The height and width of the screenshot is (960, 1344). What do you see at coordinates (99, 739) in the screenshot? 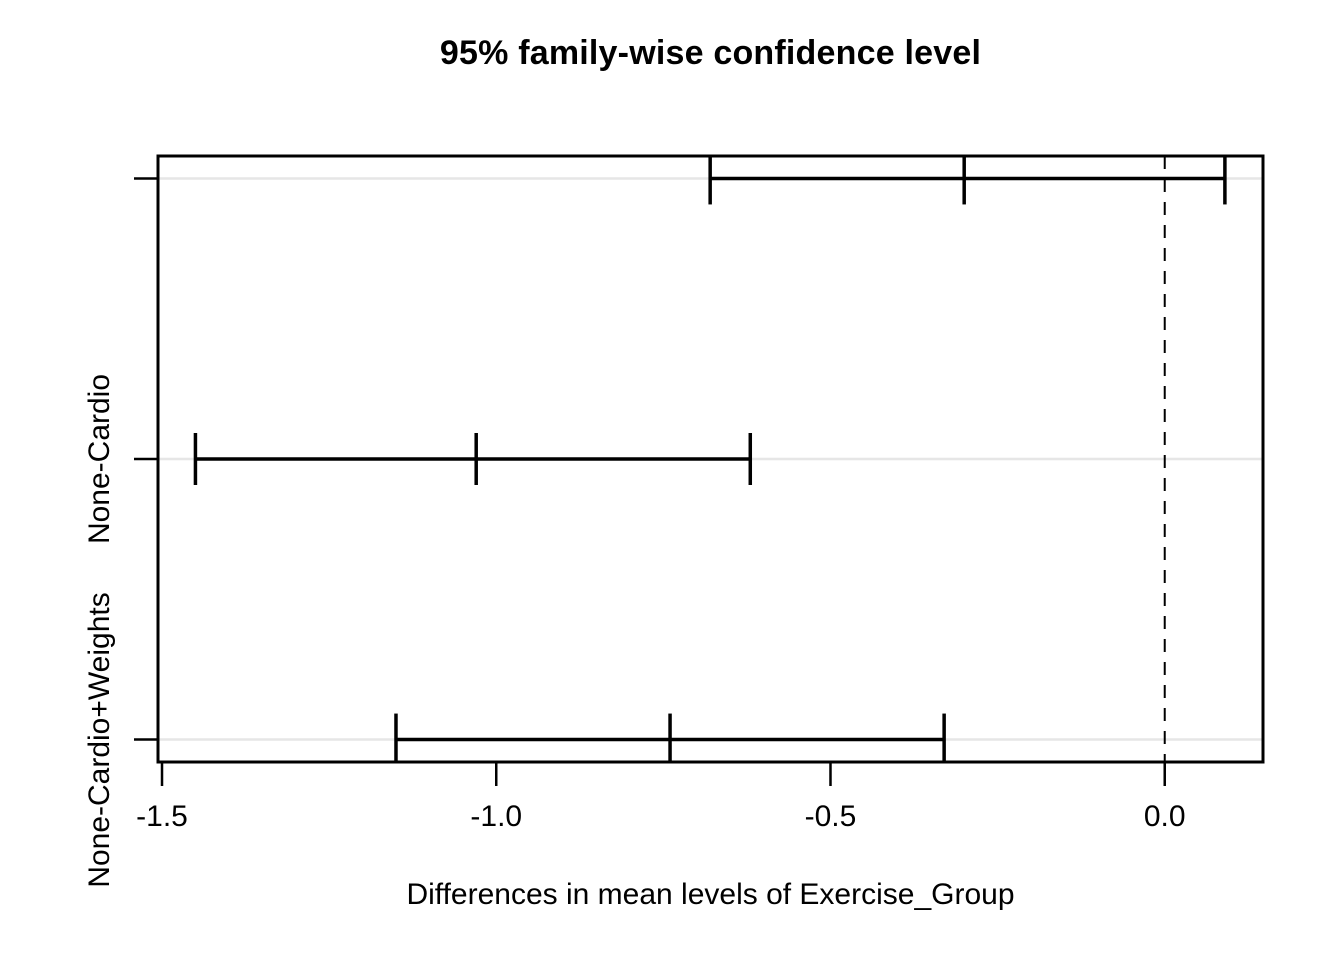
I see `y-axis-label-none-cardio-weights: None-Cardio+Weights` at bounding box center [99, 739].